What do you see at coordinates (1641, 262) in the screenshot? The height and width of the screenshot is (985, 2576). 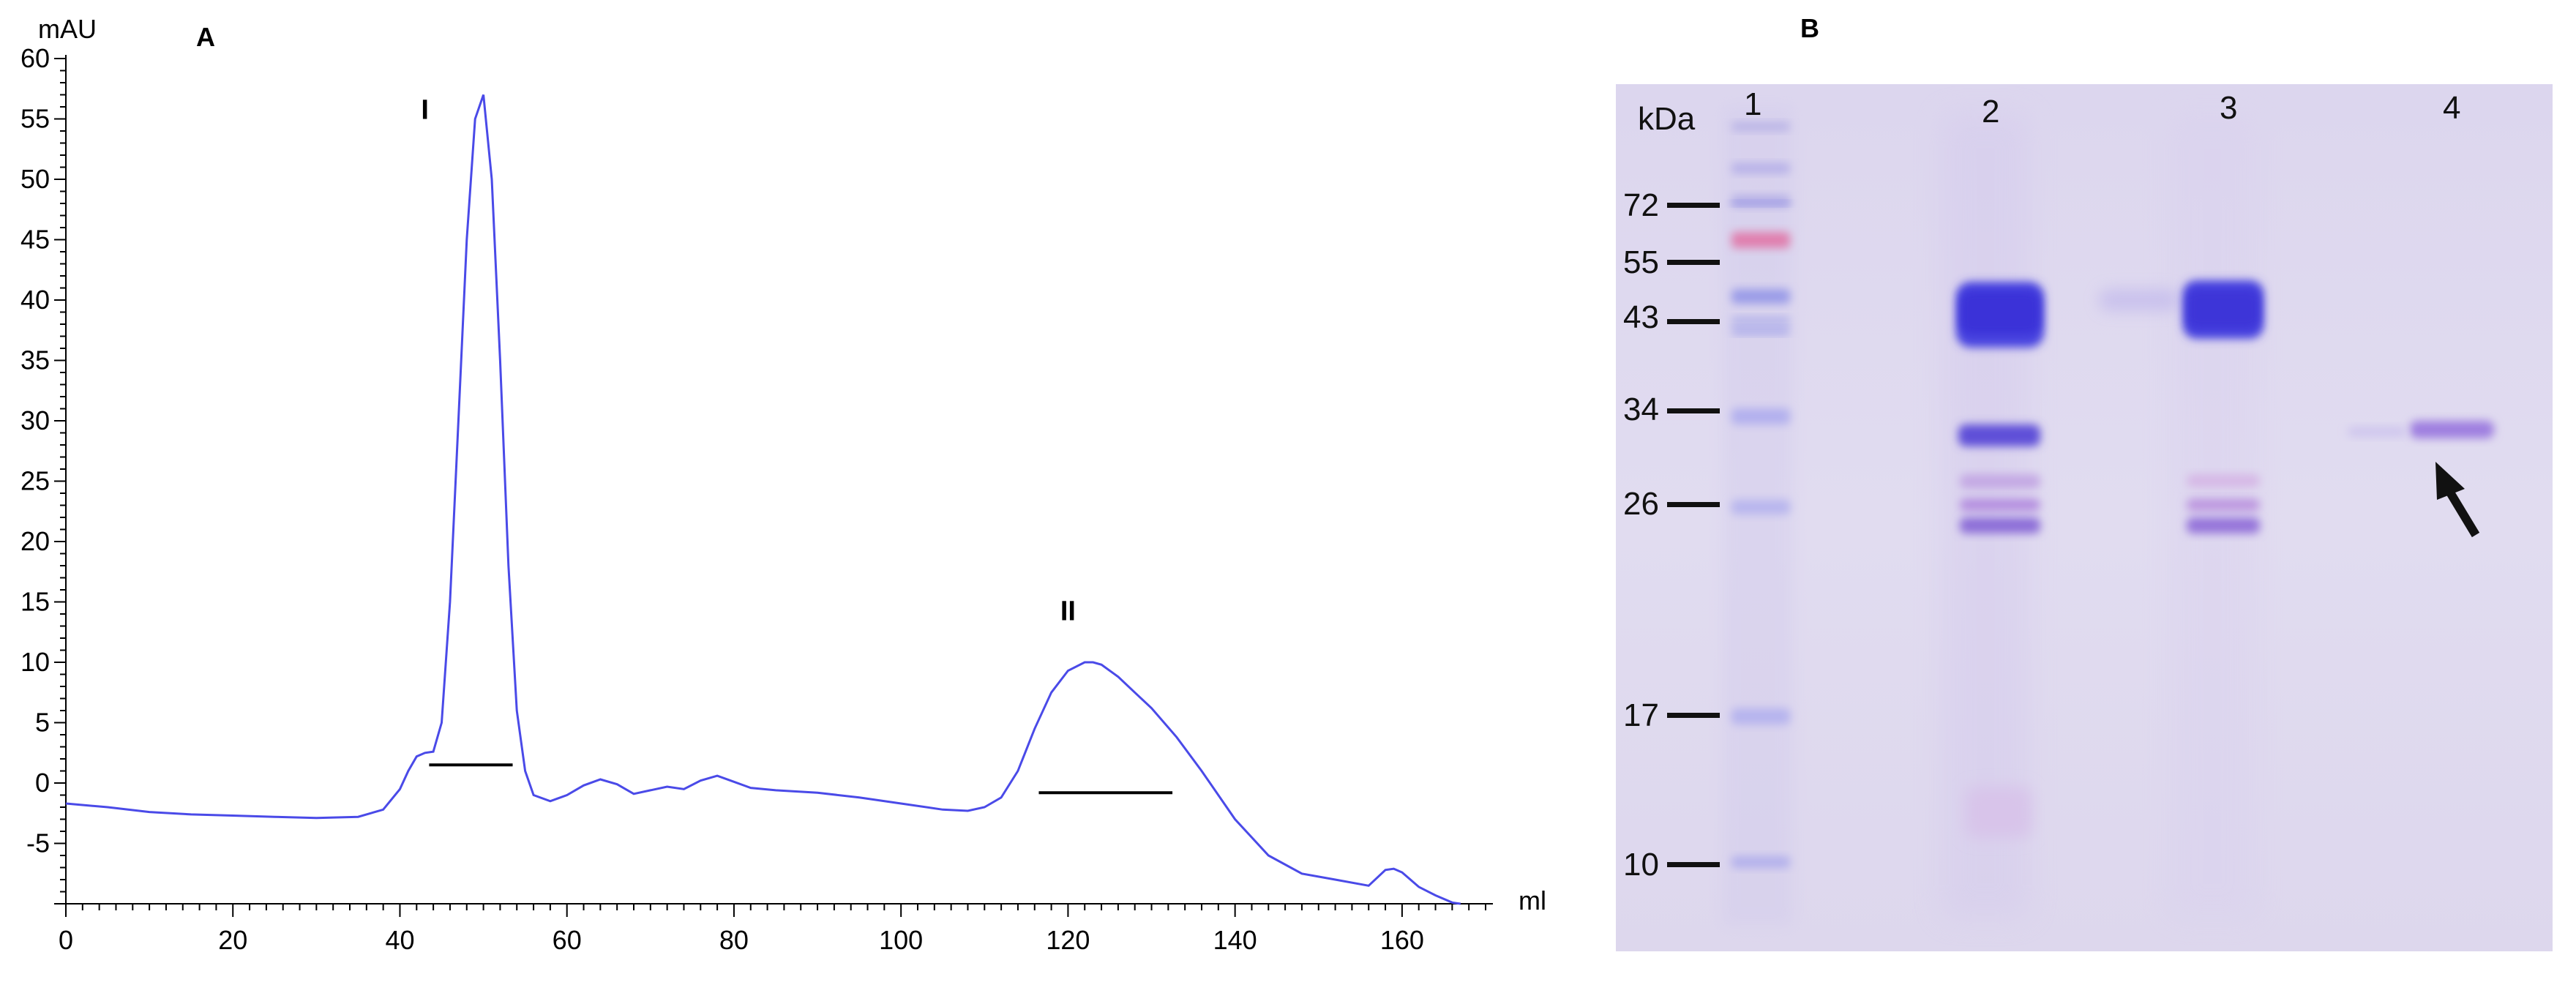 I see `marker-label-55: 55` at bounding box center [1641, 262].